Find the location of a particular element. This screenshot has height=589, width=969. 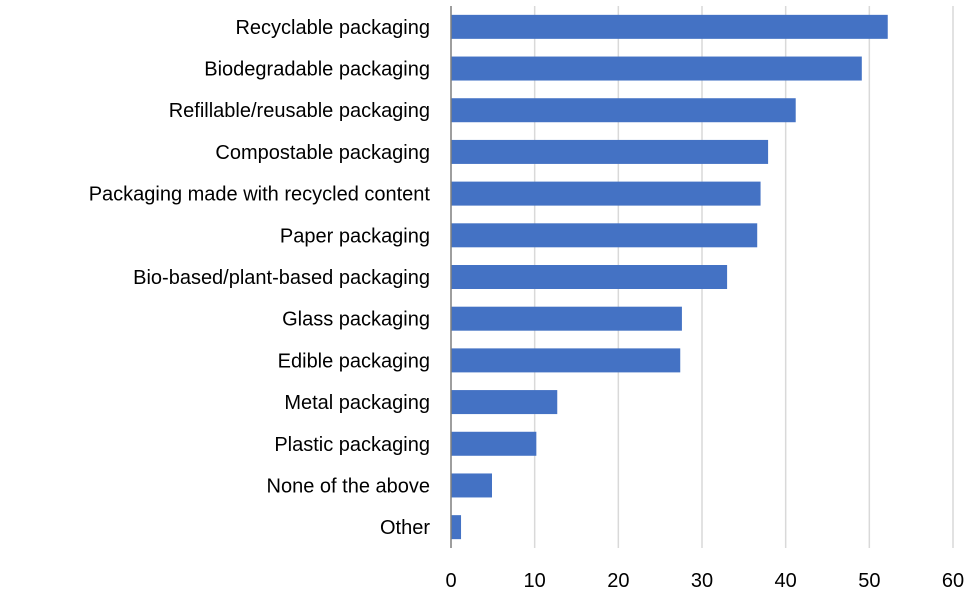

category-label: Compostable packaging is located at coordinates (322, 153).